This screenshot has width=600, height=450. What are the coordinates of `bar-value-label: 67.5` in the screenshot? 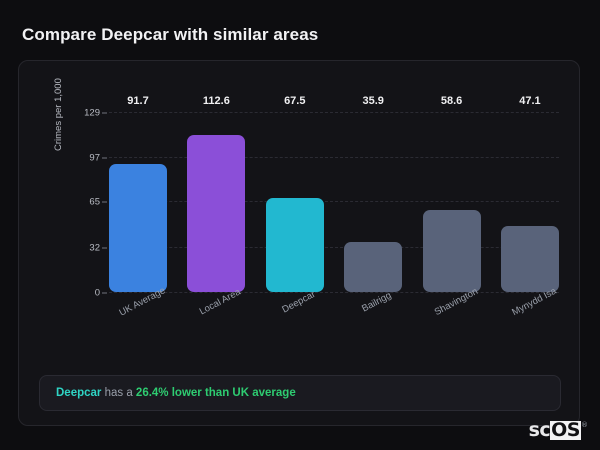 It's located at (295, 101).